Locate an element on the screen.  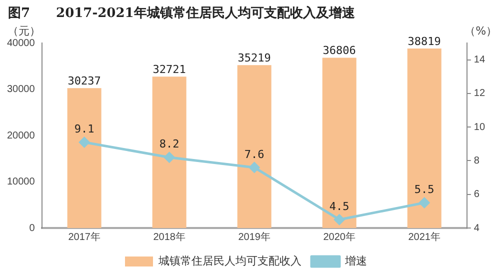
y-tick-label: 20000 is located at coordinates (21, 136).